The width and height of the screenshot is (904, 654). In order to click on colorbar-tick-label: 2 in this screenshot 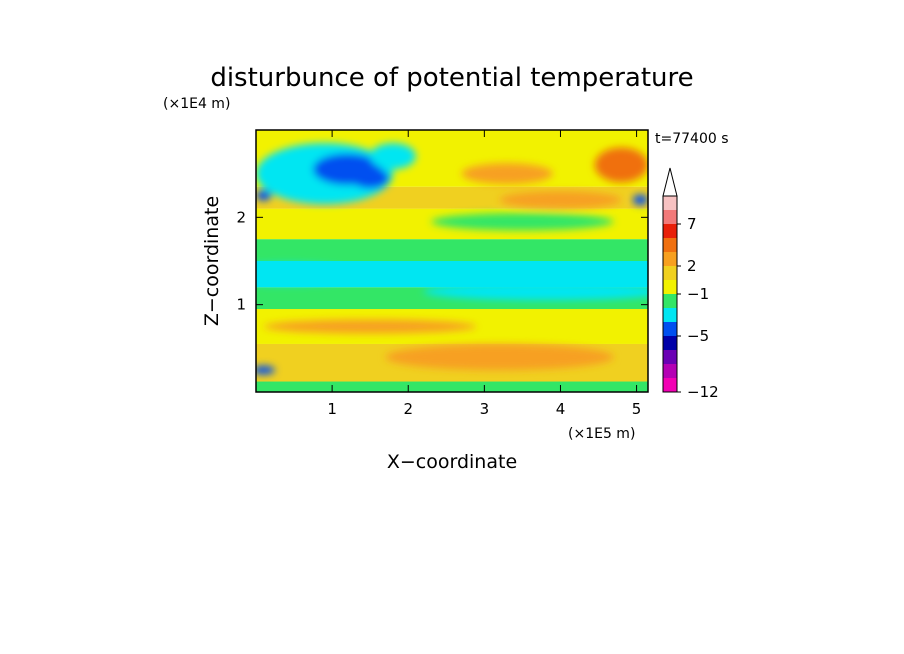, I will do `click(692, 266)`.